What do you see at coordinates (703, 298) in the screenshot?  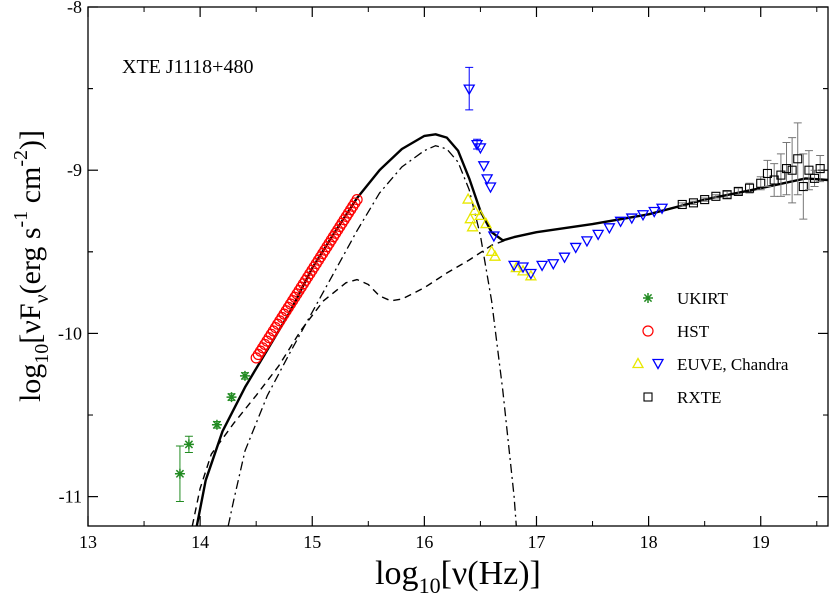 I see `legend-label-ukirt: UKIRT` at bounding box center [703, 298].